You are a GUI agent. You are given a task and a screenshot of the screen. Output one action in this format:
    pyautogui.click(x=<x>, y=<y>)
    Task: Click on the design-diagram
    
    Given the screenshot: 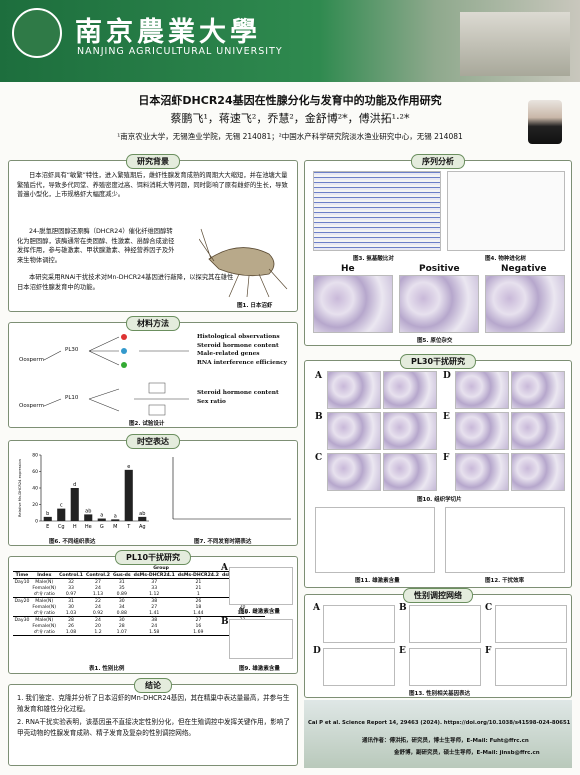 What is the action you would take?
    pyautogui.click(x=116, y=375)
    